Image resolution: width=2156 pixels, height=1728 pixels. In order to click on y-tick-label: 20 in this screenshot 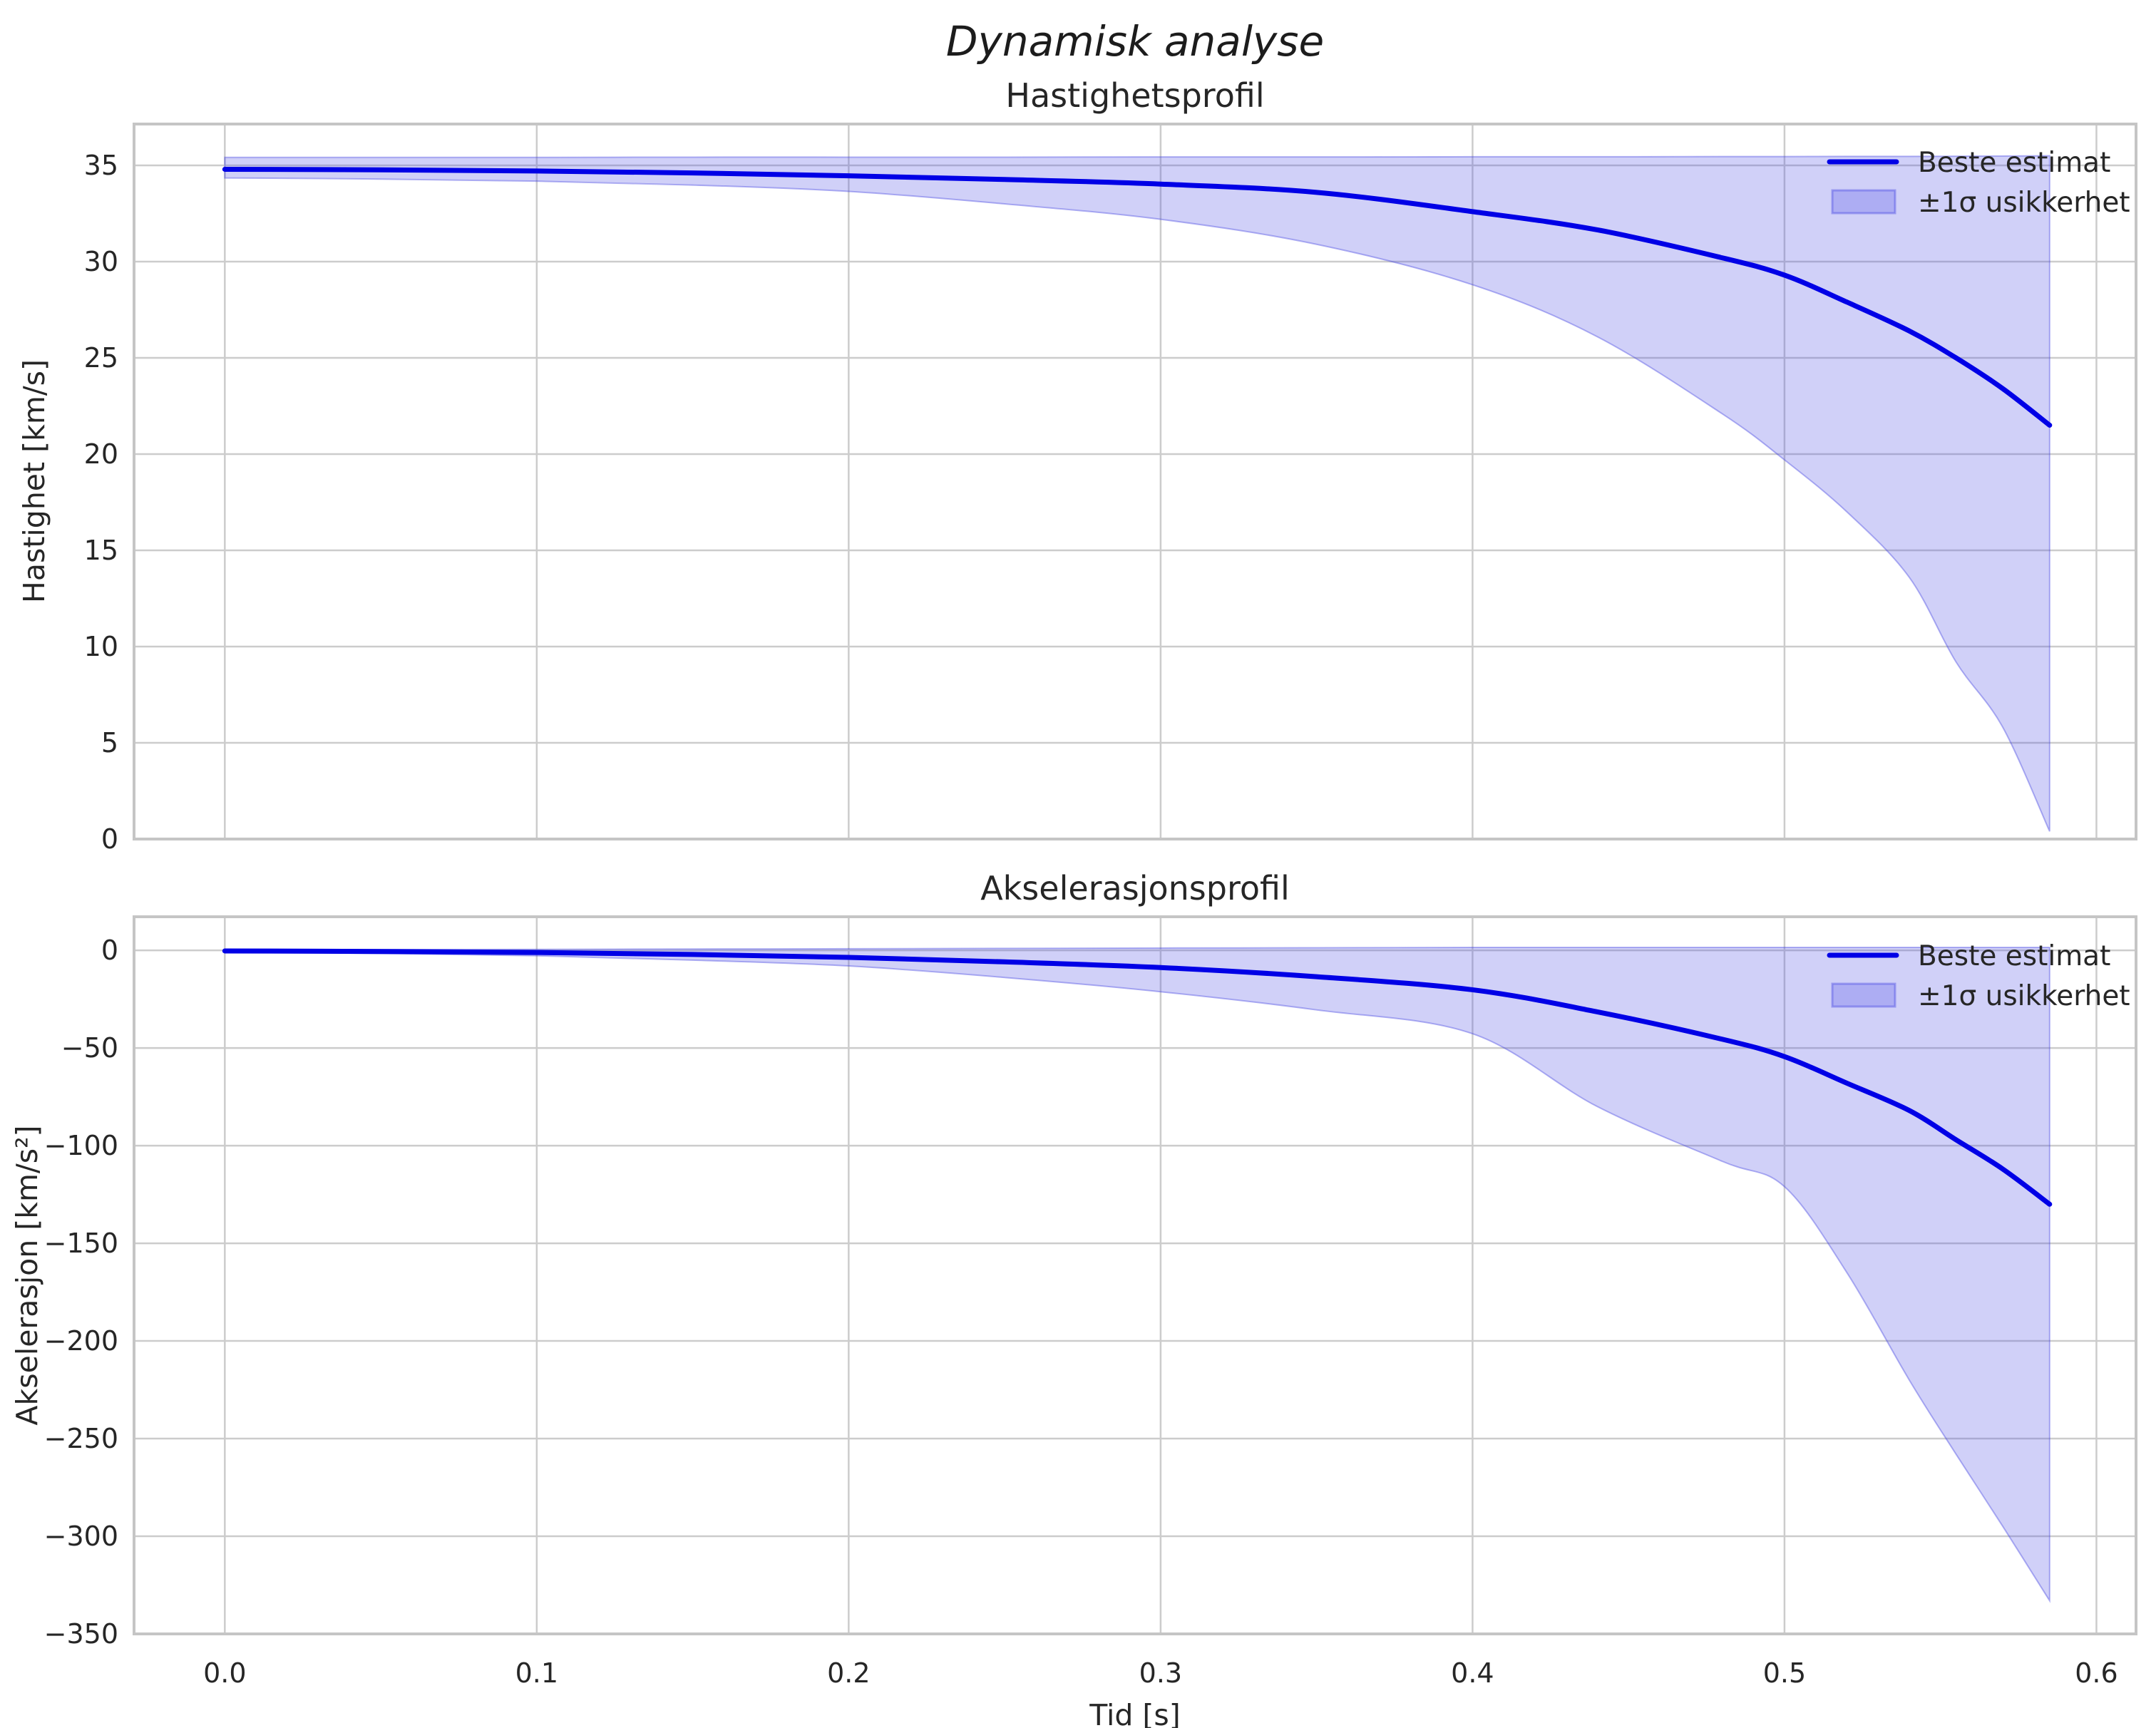, I will do `click(101, 454)`.